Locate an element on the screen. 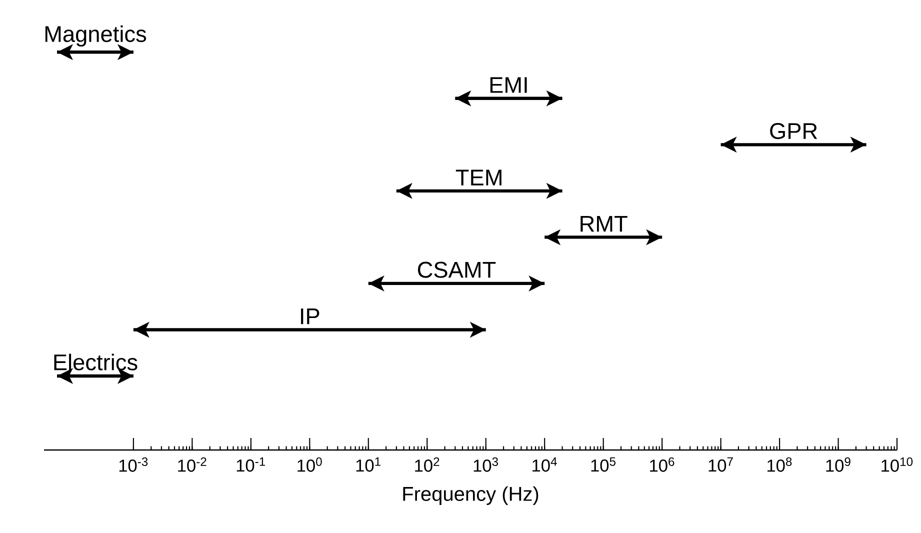 This screenshot has height=533, width=921. y-tick-label: GPR is located at coordinates (794, 131).